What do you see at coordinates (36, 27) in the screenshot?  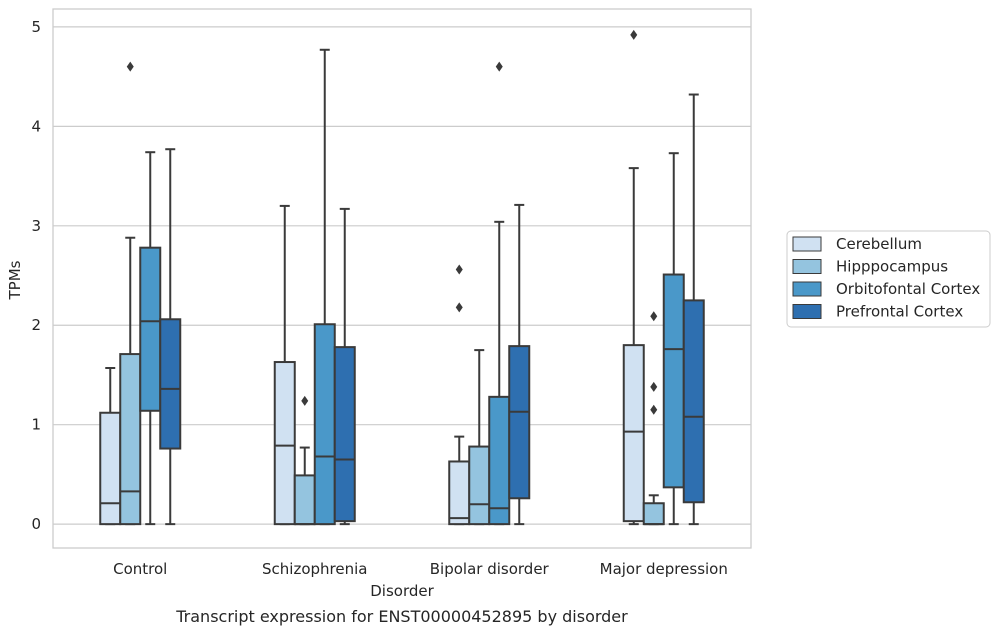 I see `y-tick-label: 5` at bounding box center [36, 27].